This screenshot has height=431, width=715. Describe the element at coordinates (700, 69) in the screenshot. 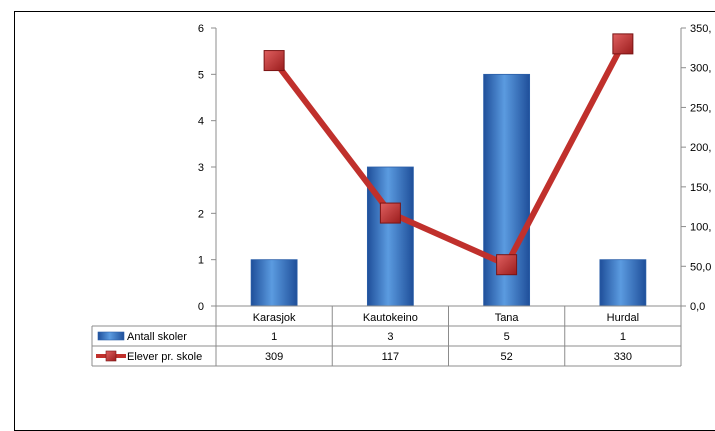

I see `y-right-tick-label: 300,` at that location.